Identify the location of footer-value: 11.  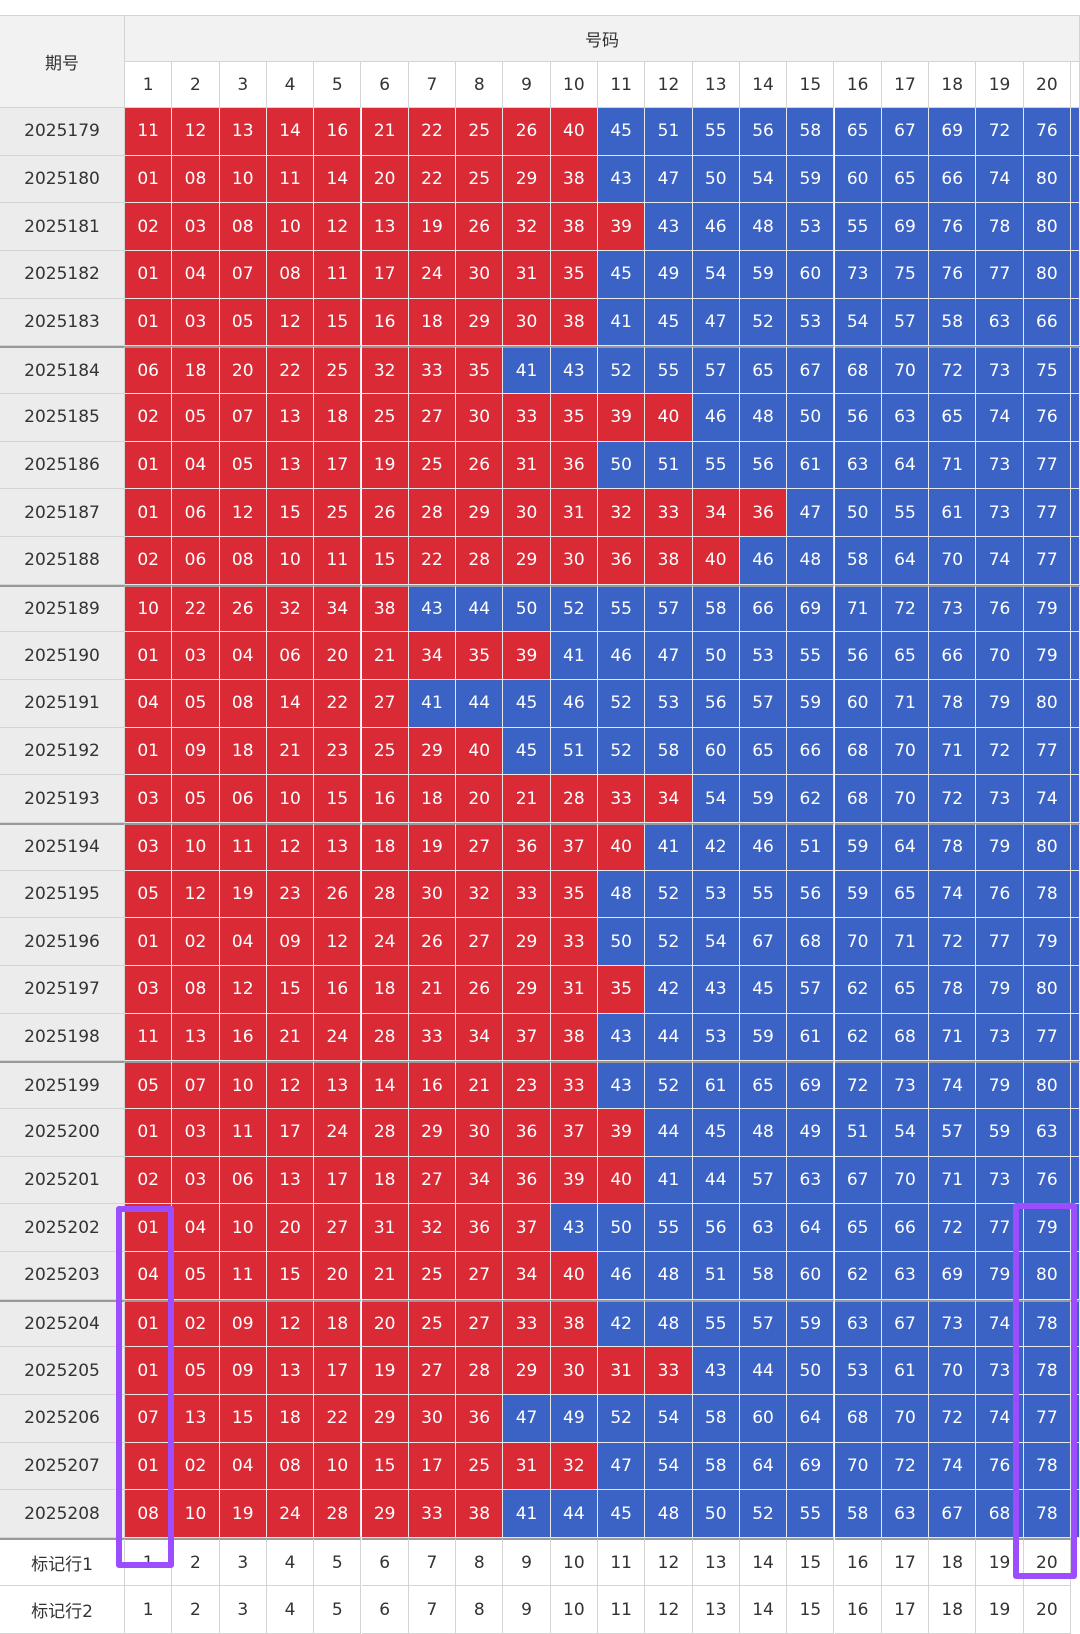
(622, 1610).